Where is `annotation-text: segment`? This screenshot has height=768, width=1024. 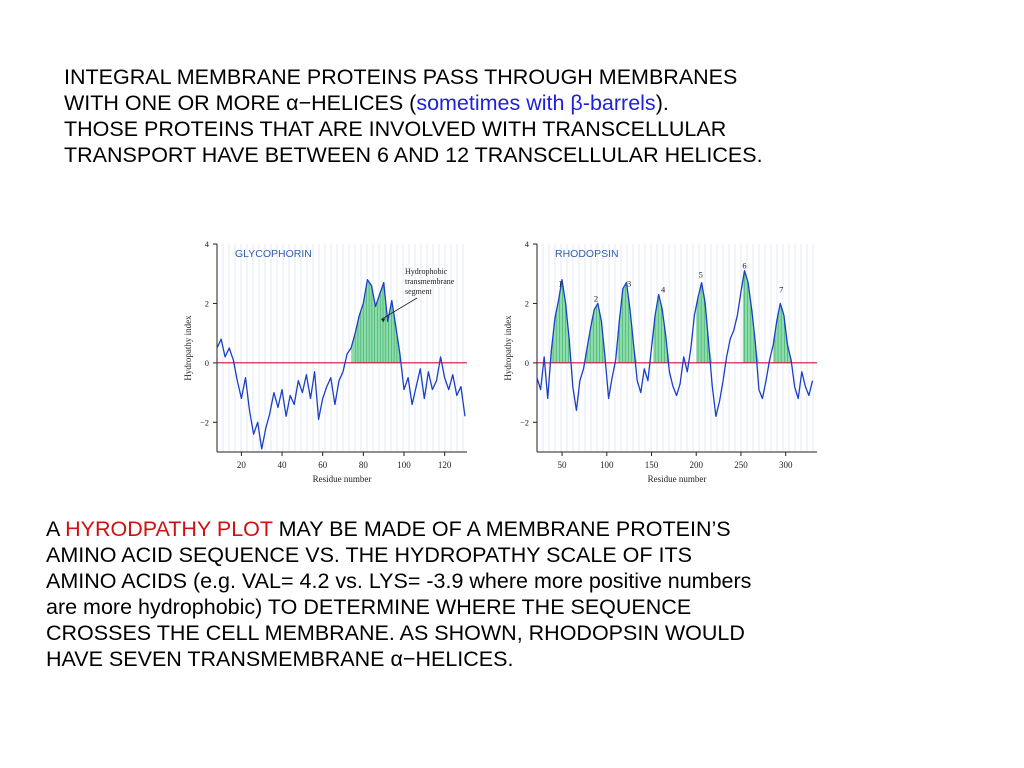 annotation-text: segment is located at coordinates (418, 291).